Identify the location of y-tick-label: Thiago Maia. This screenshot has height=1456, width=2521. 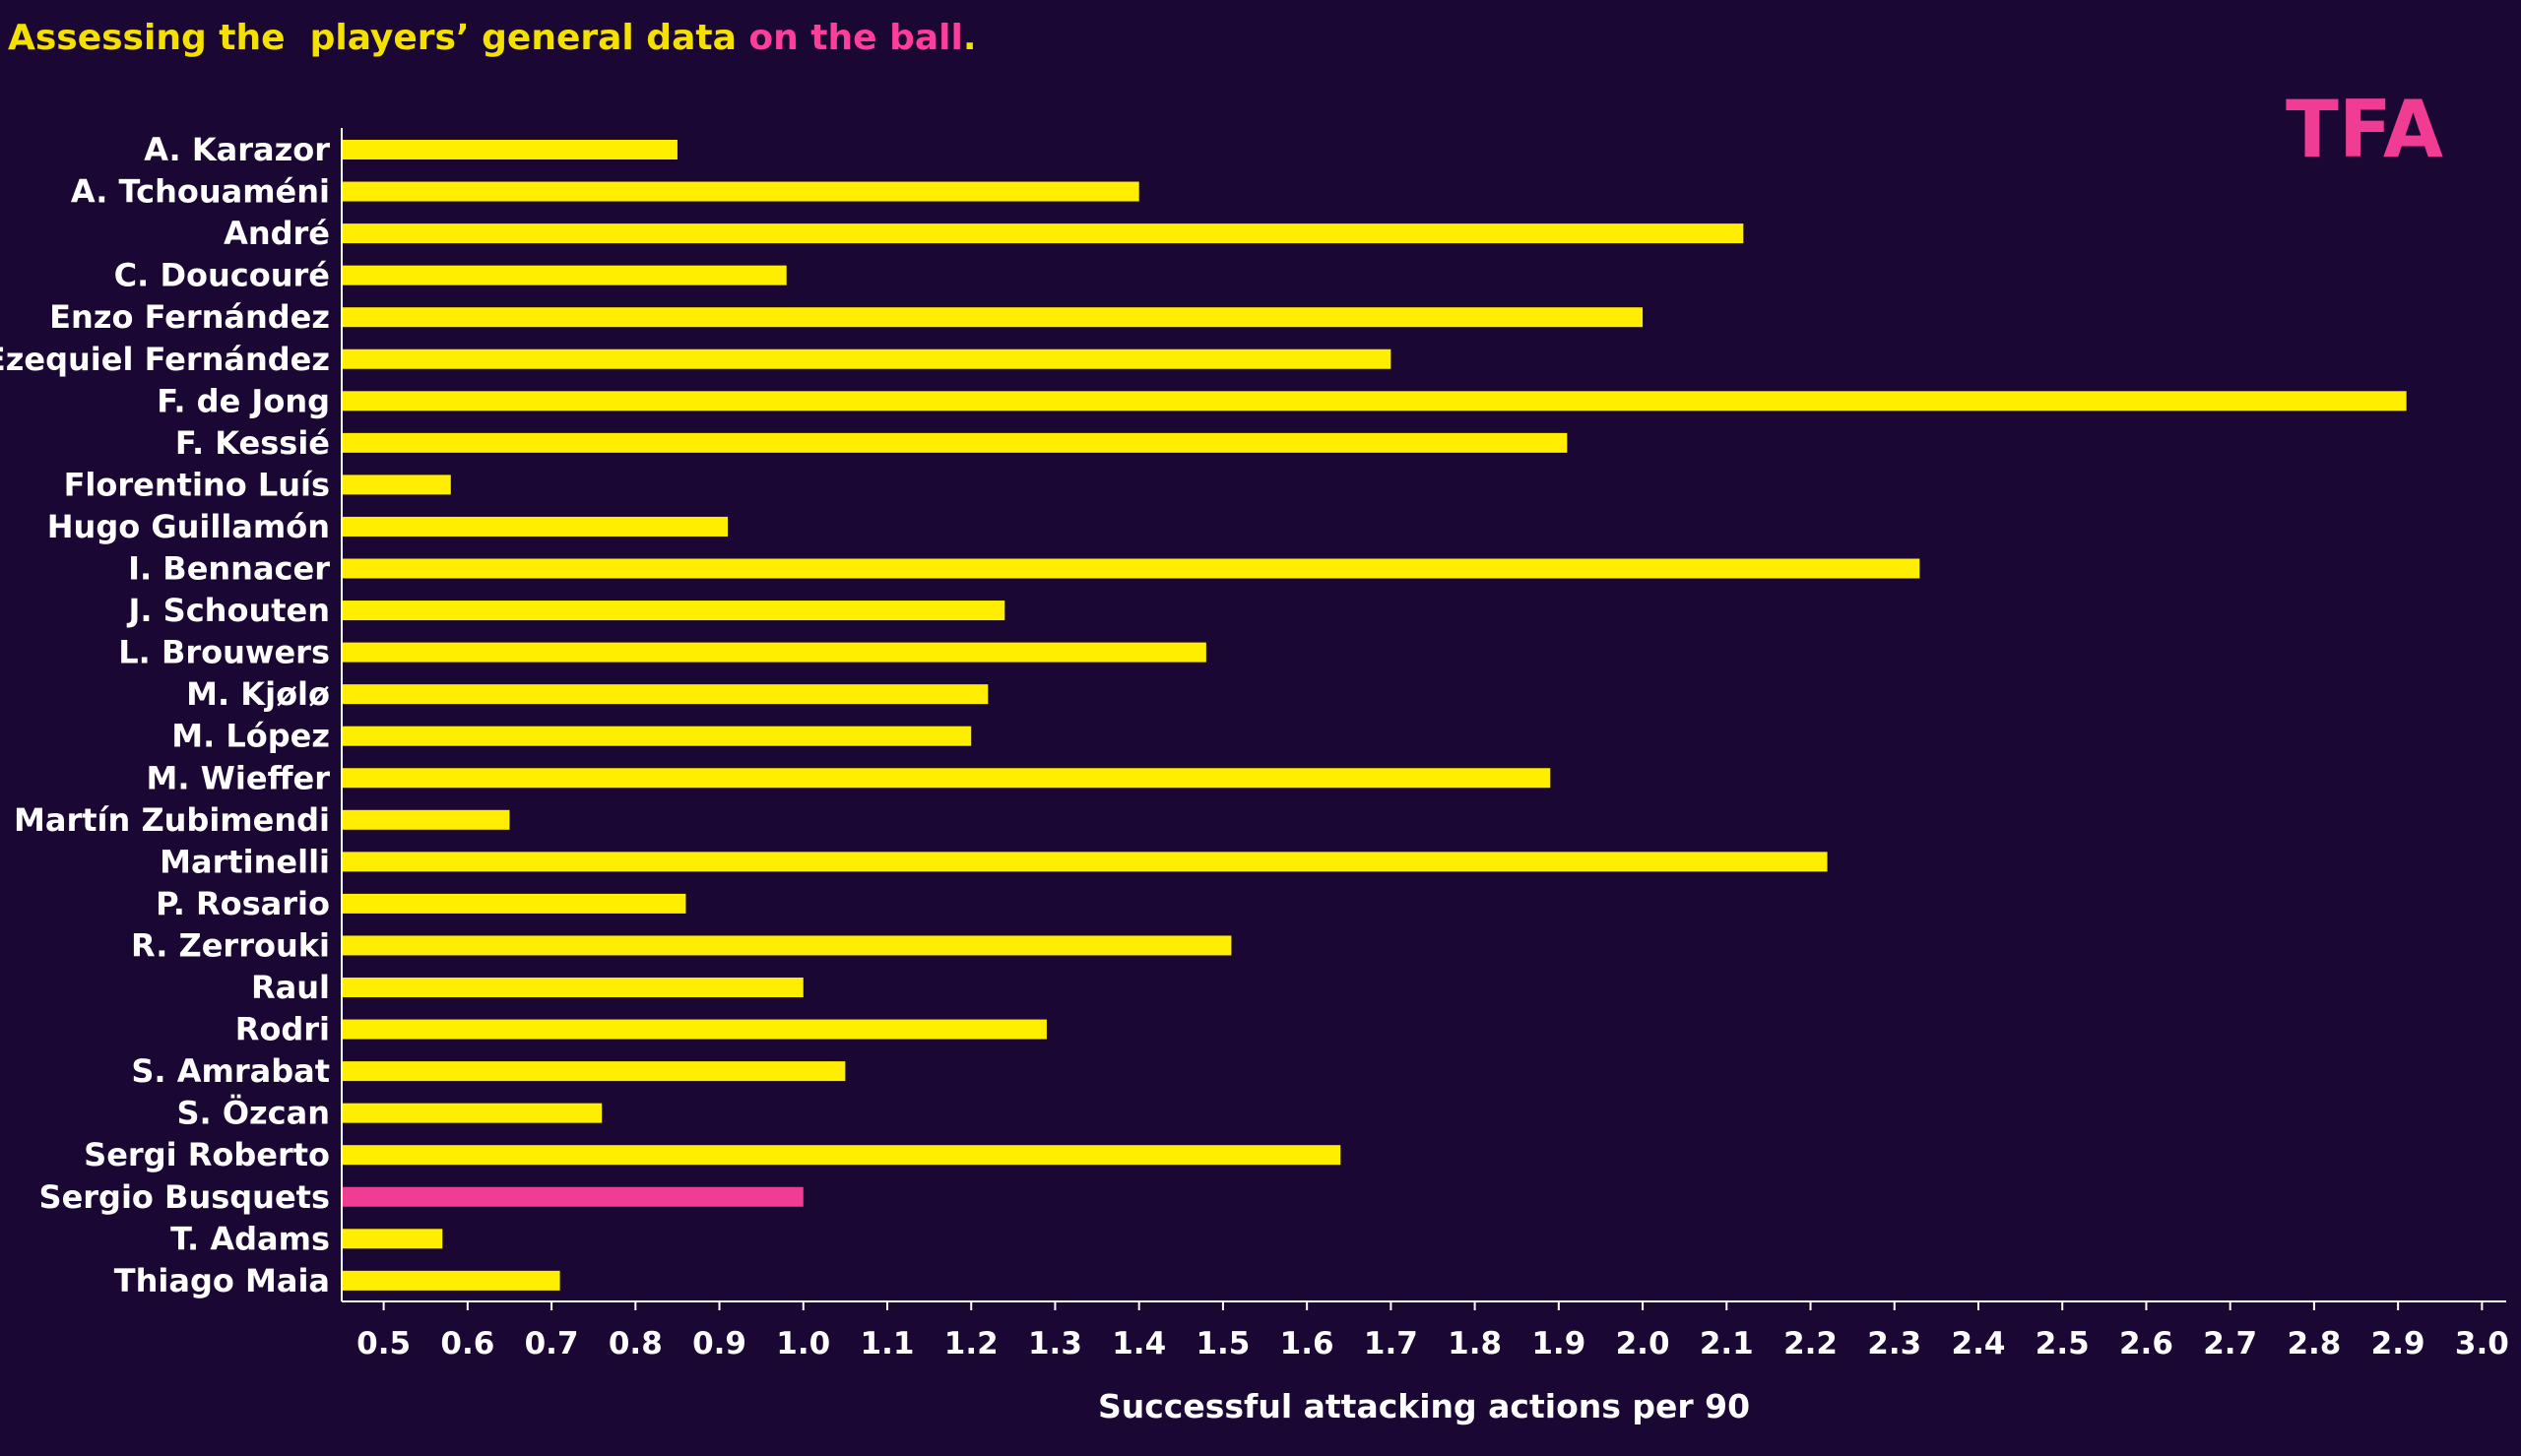
(222, 1280).